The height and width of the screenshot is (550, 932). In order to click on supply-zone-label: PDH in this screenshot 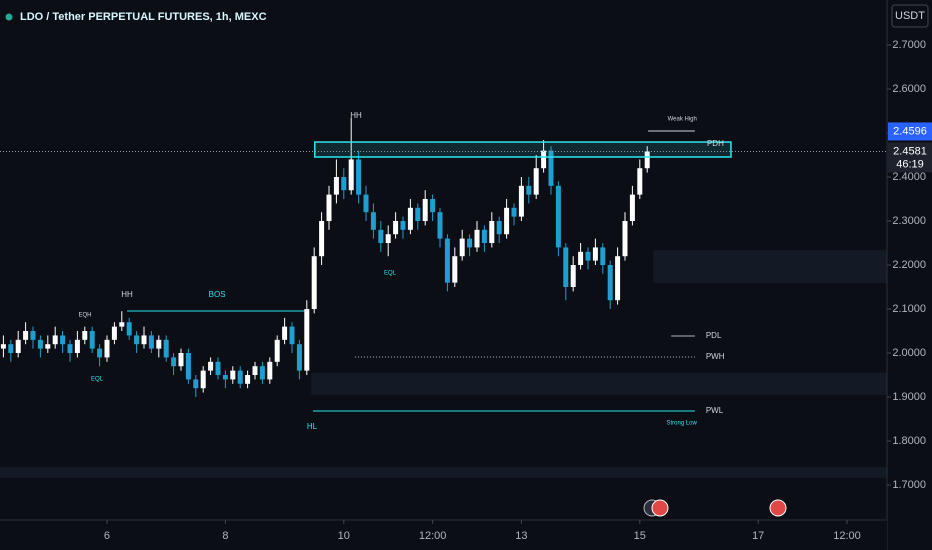, I will do `click(715, 143)`.